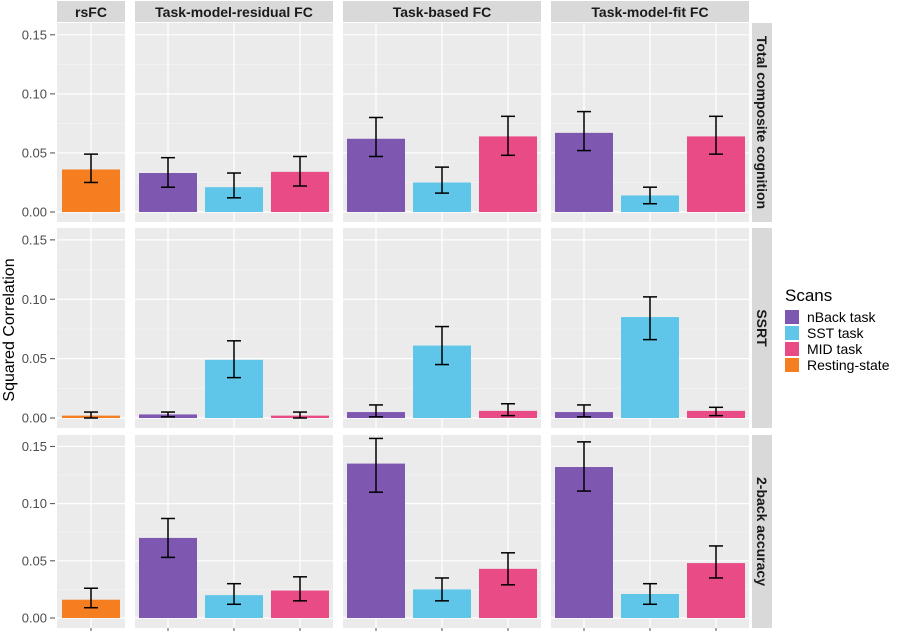 The width and height of the screenshot is (900, 632). I want to click on column-strip-label: rsFC, so click(91, 12).